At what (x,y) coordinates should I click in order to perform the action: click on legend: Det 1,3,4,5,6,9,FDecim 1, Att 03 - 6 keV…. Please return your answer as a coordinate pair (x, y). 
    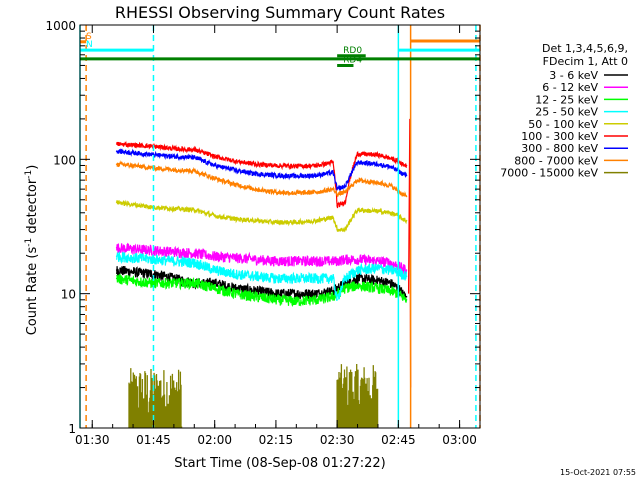
    Looking at the image, I should click on (564, 111).